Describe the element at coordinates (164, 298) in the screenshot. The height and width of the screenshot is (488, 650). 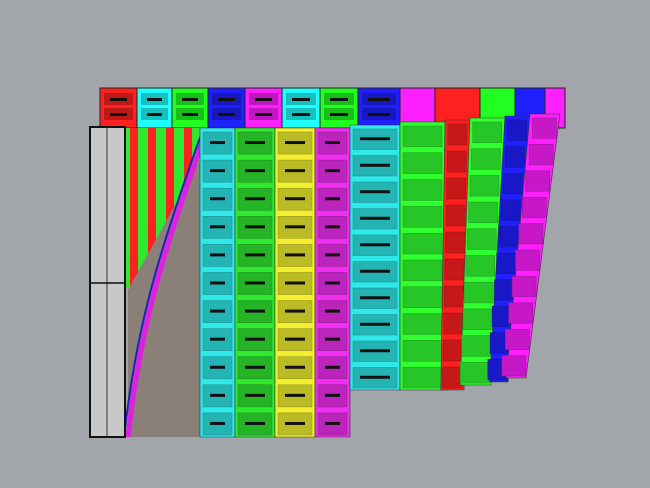
I see `shadow-area` at that location.